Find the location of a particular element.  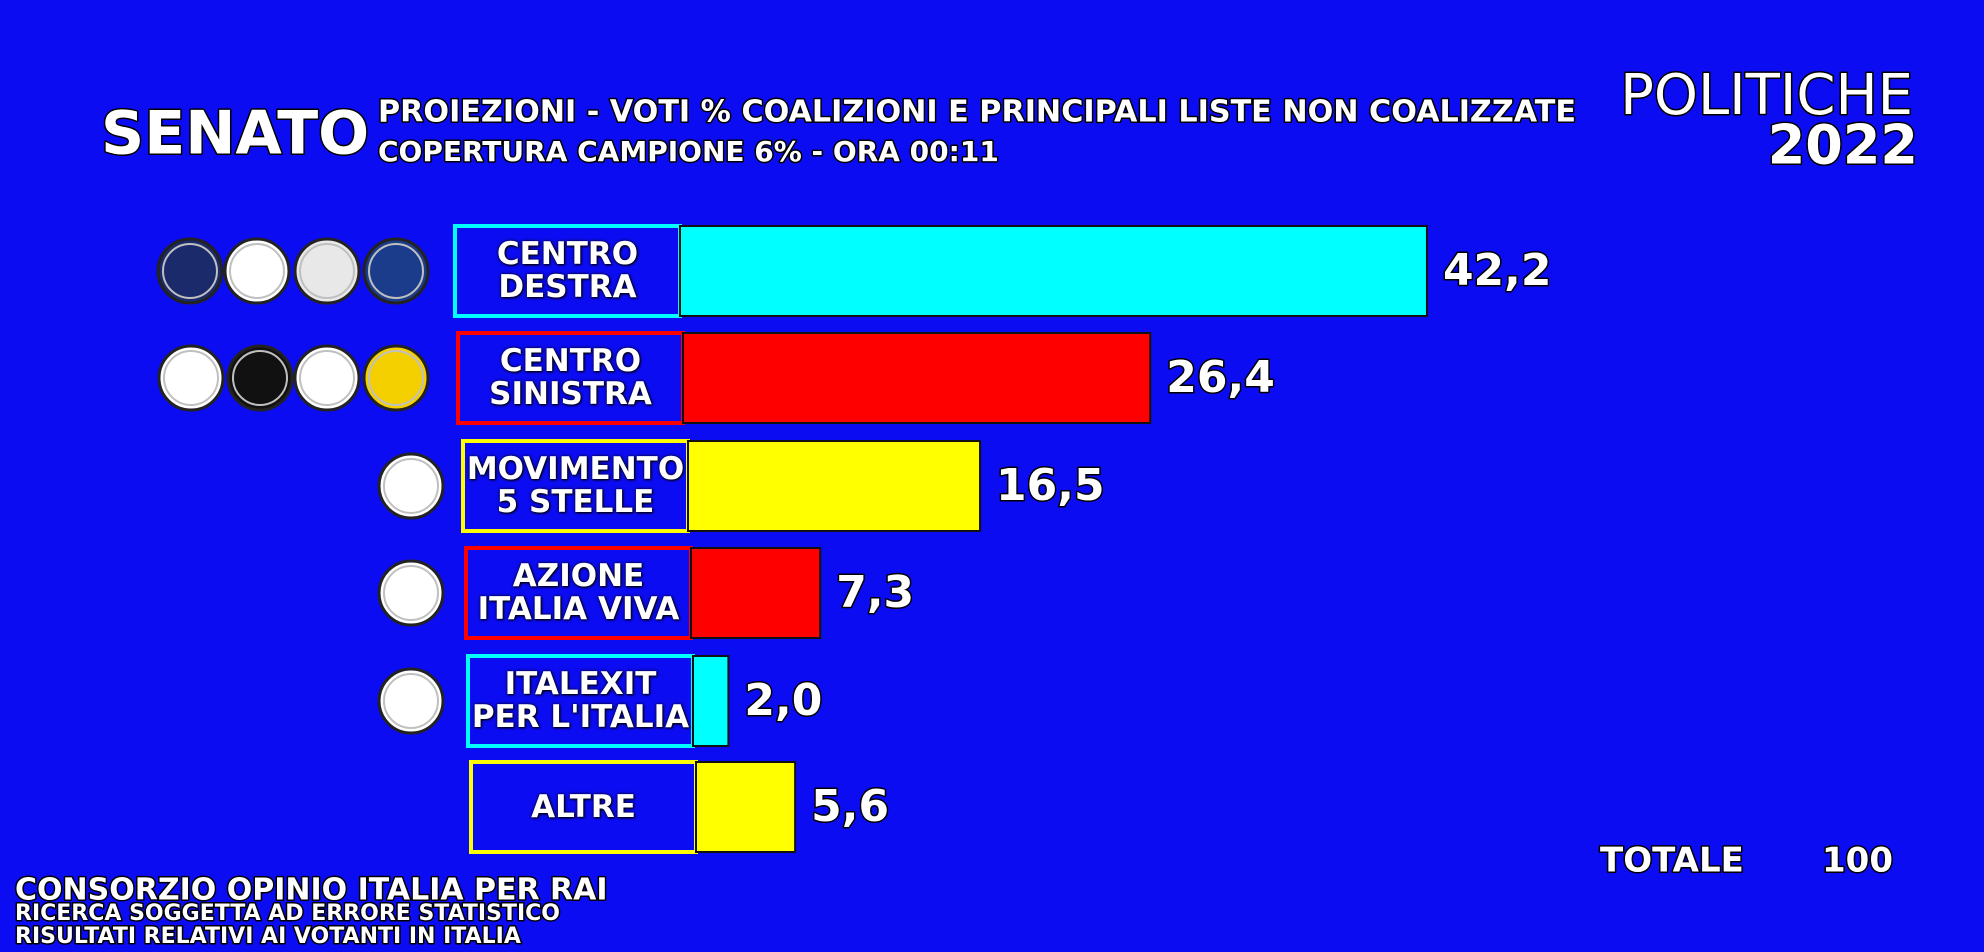

category-label: CENTRO DESTRA is located at coordinates (567, 270).